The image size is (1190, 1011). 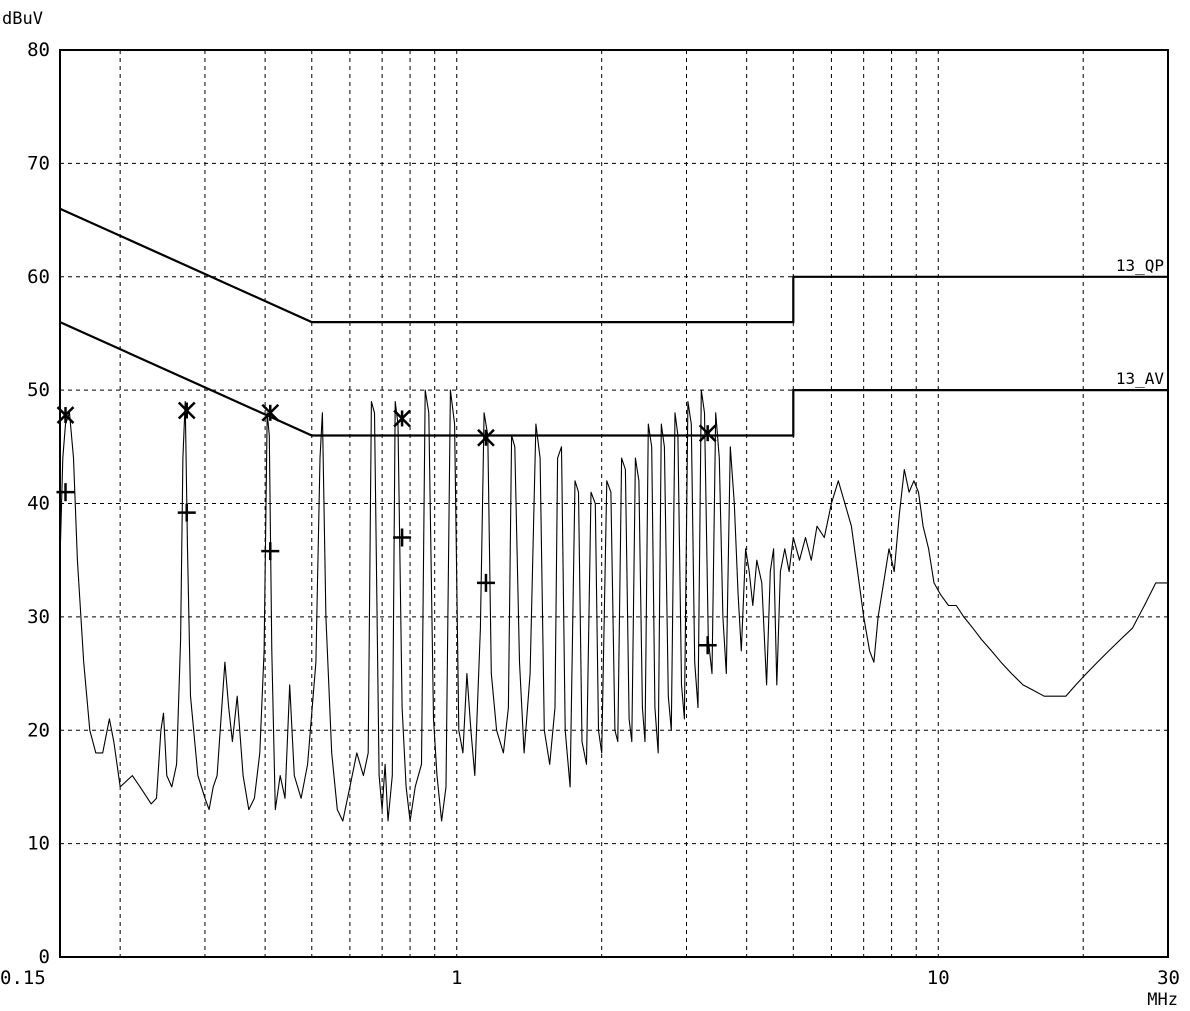 What do you see at coordinates (38, 844) in the screenshot?
I see `y-tick-label: 10` at bounding box center [38, 844].